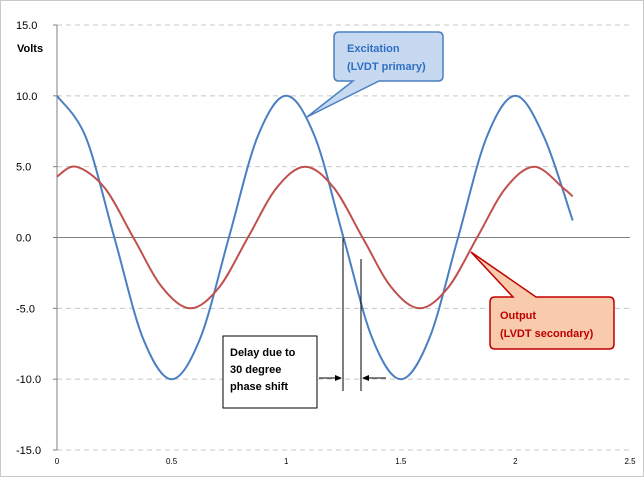 The height and width of the screenshot is (478, 644). I want to click on excitation-callout-bubble, so click(375, 74).